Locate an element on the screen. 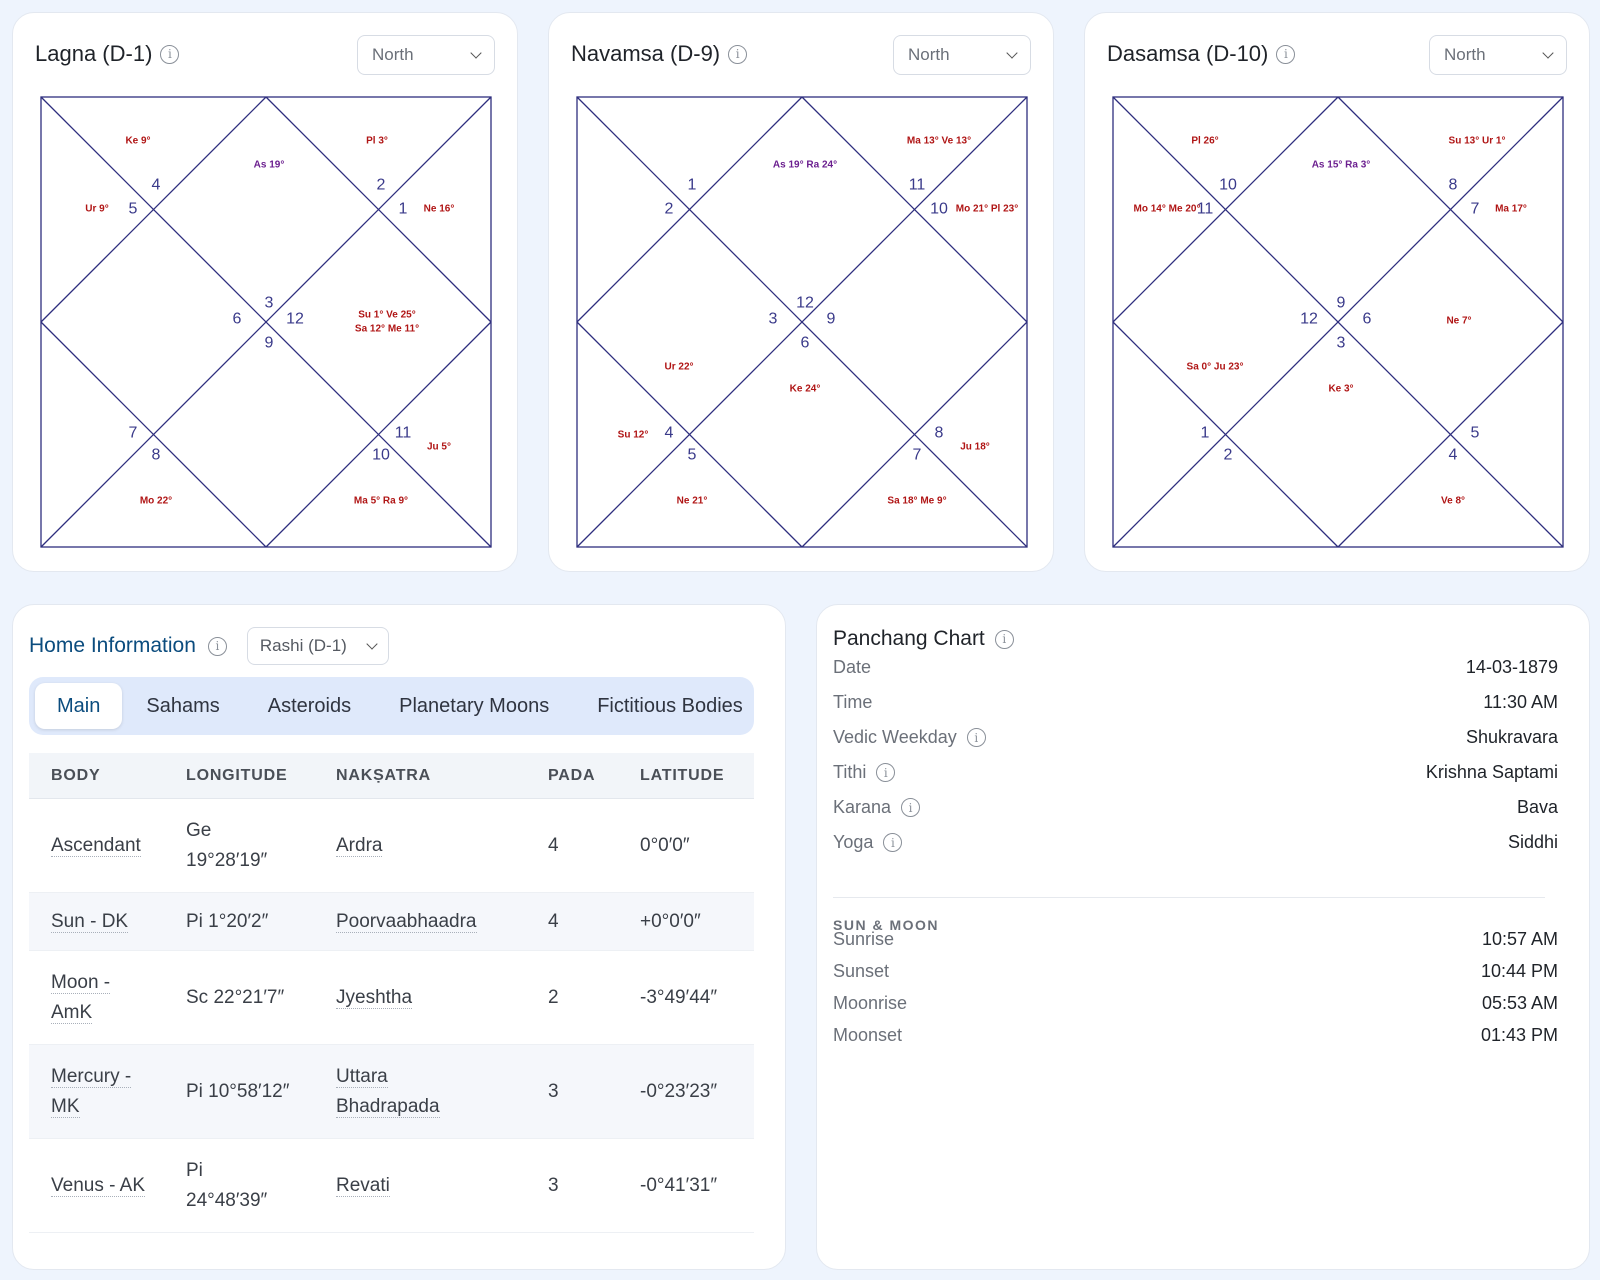 The image size is (1600, 1280). cell-text: AmK is located at coordinates (72, 1012).